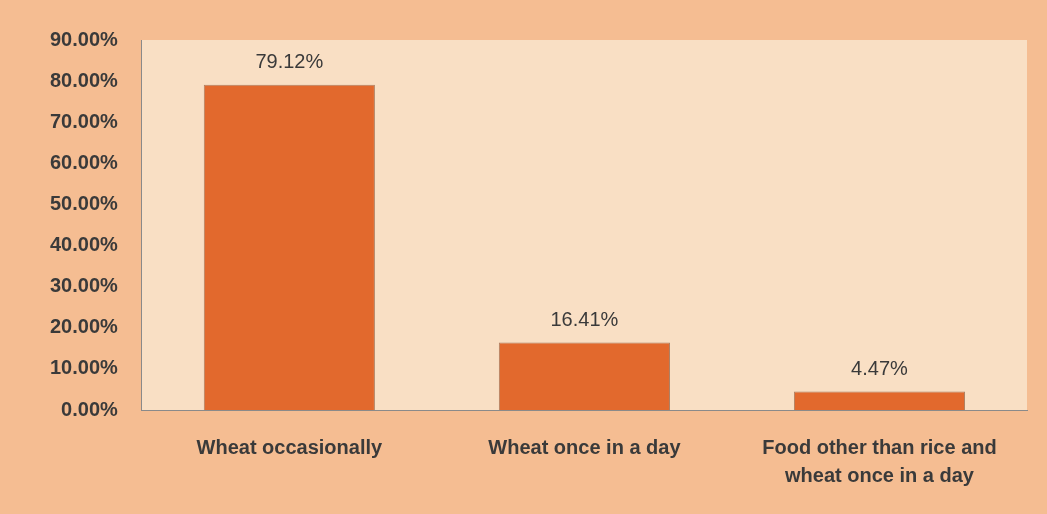 The height and width of the screenshot is (514, 1047). I want to click on y-tick-label: 80.00%, so click(84, 79).